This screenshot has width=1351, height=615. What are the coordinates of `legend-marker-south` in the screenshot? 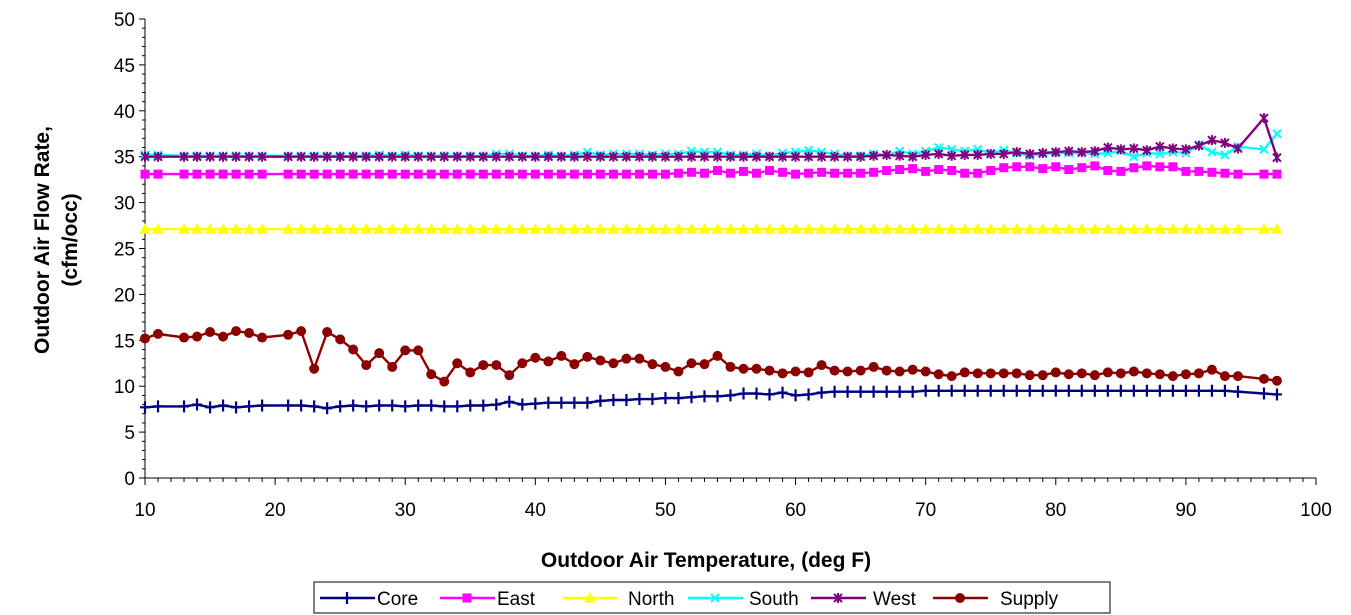 It's located at (715, 598).